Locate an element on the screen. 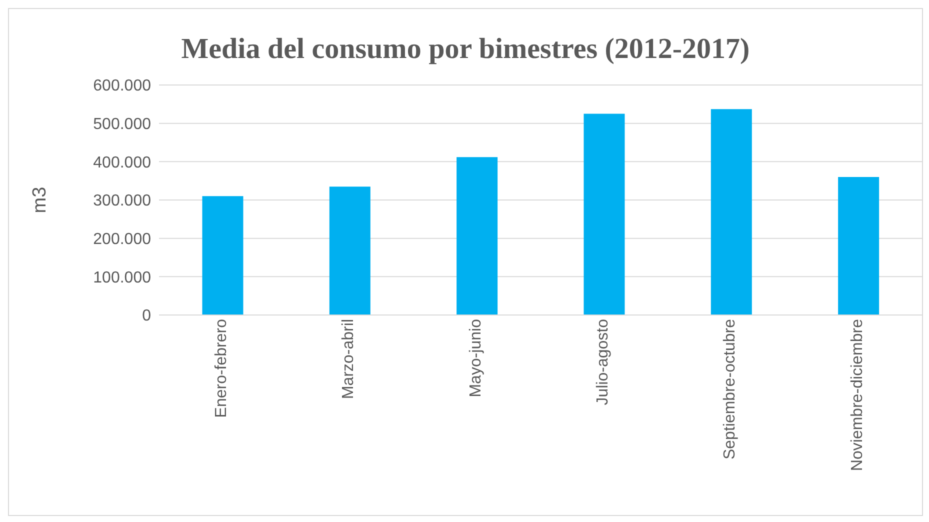 The width and height of the screenshot is (929, 522). y-tick-label: 600.000 is located at coordinates (122, 86).